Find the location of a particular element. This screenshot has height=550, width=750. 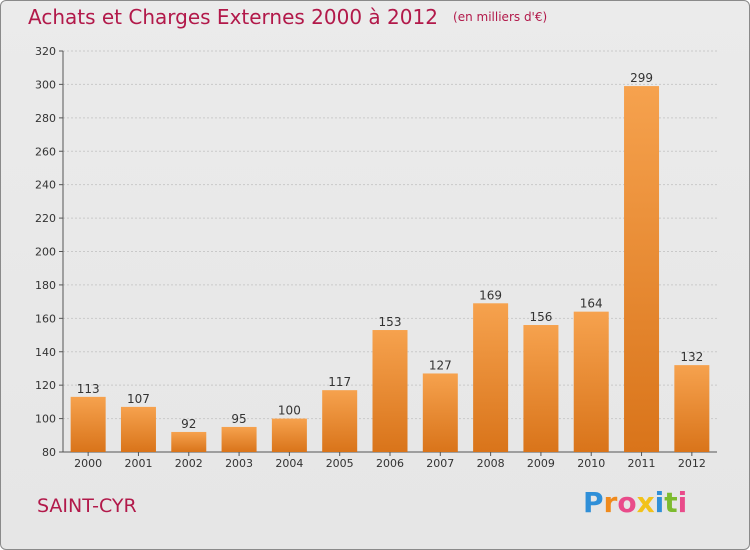

y-tick-label: 240 is located at coordinates (45, 185).